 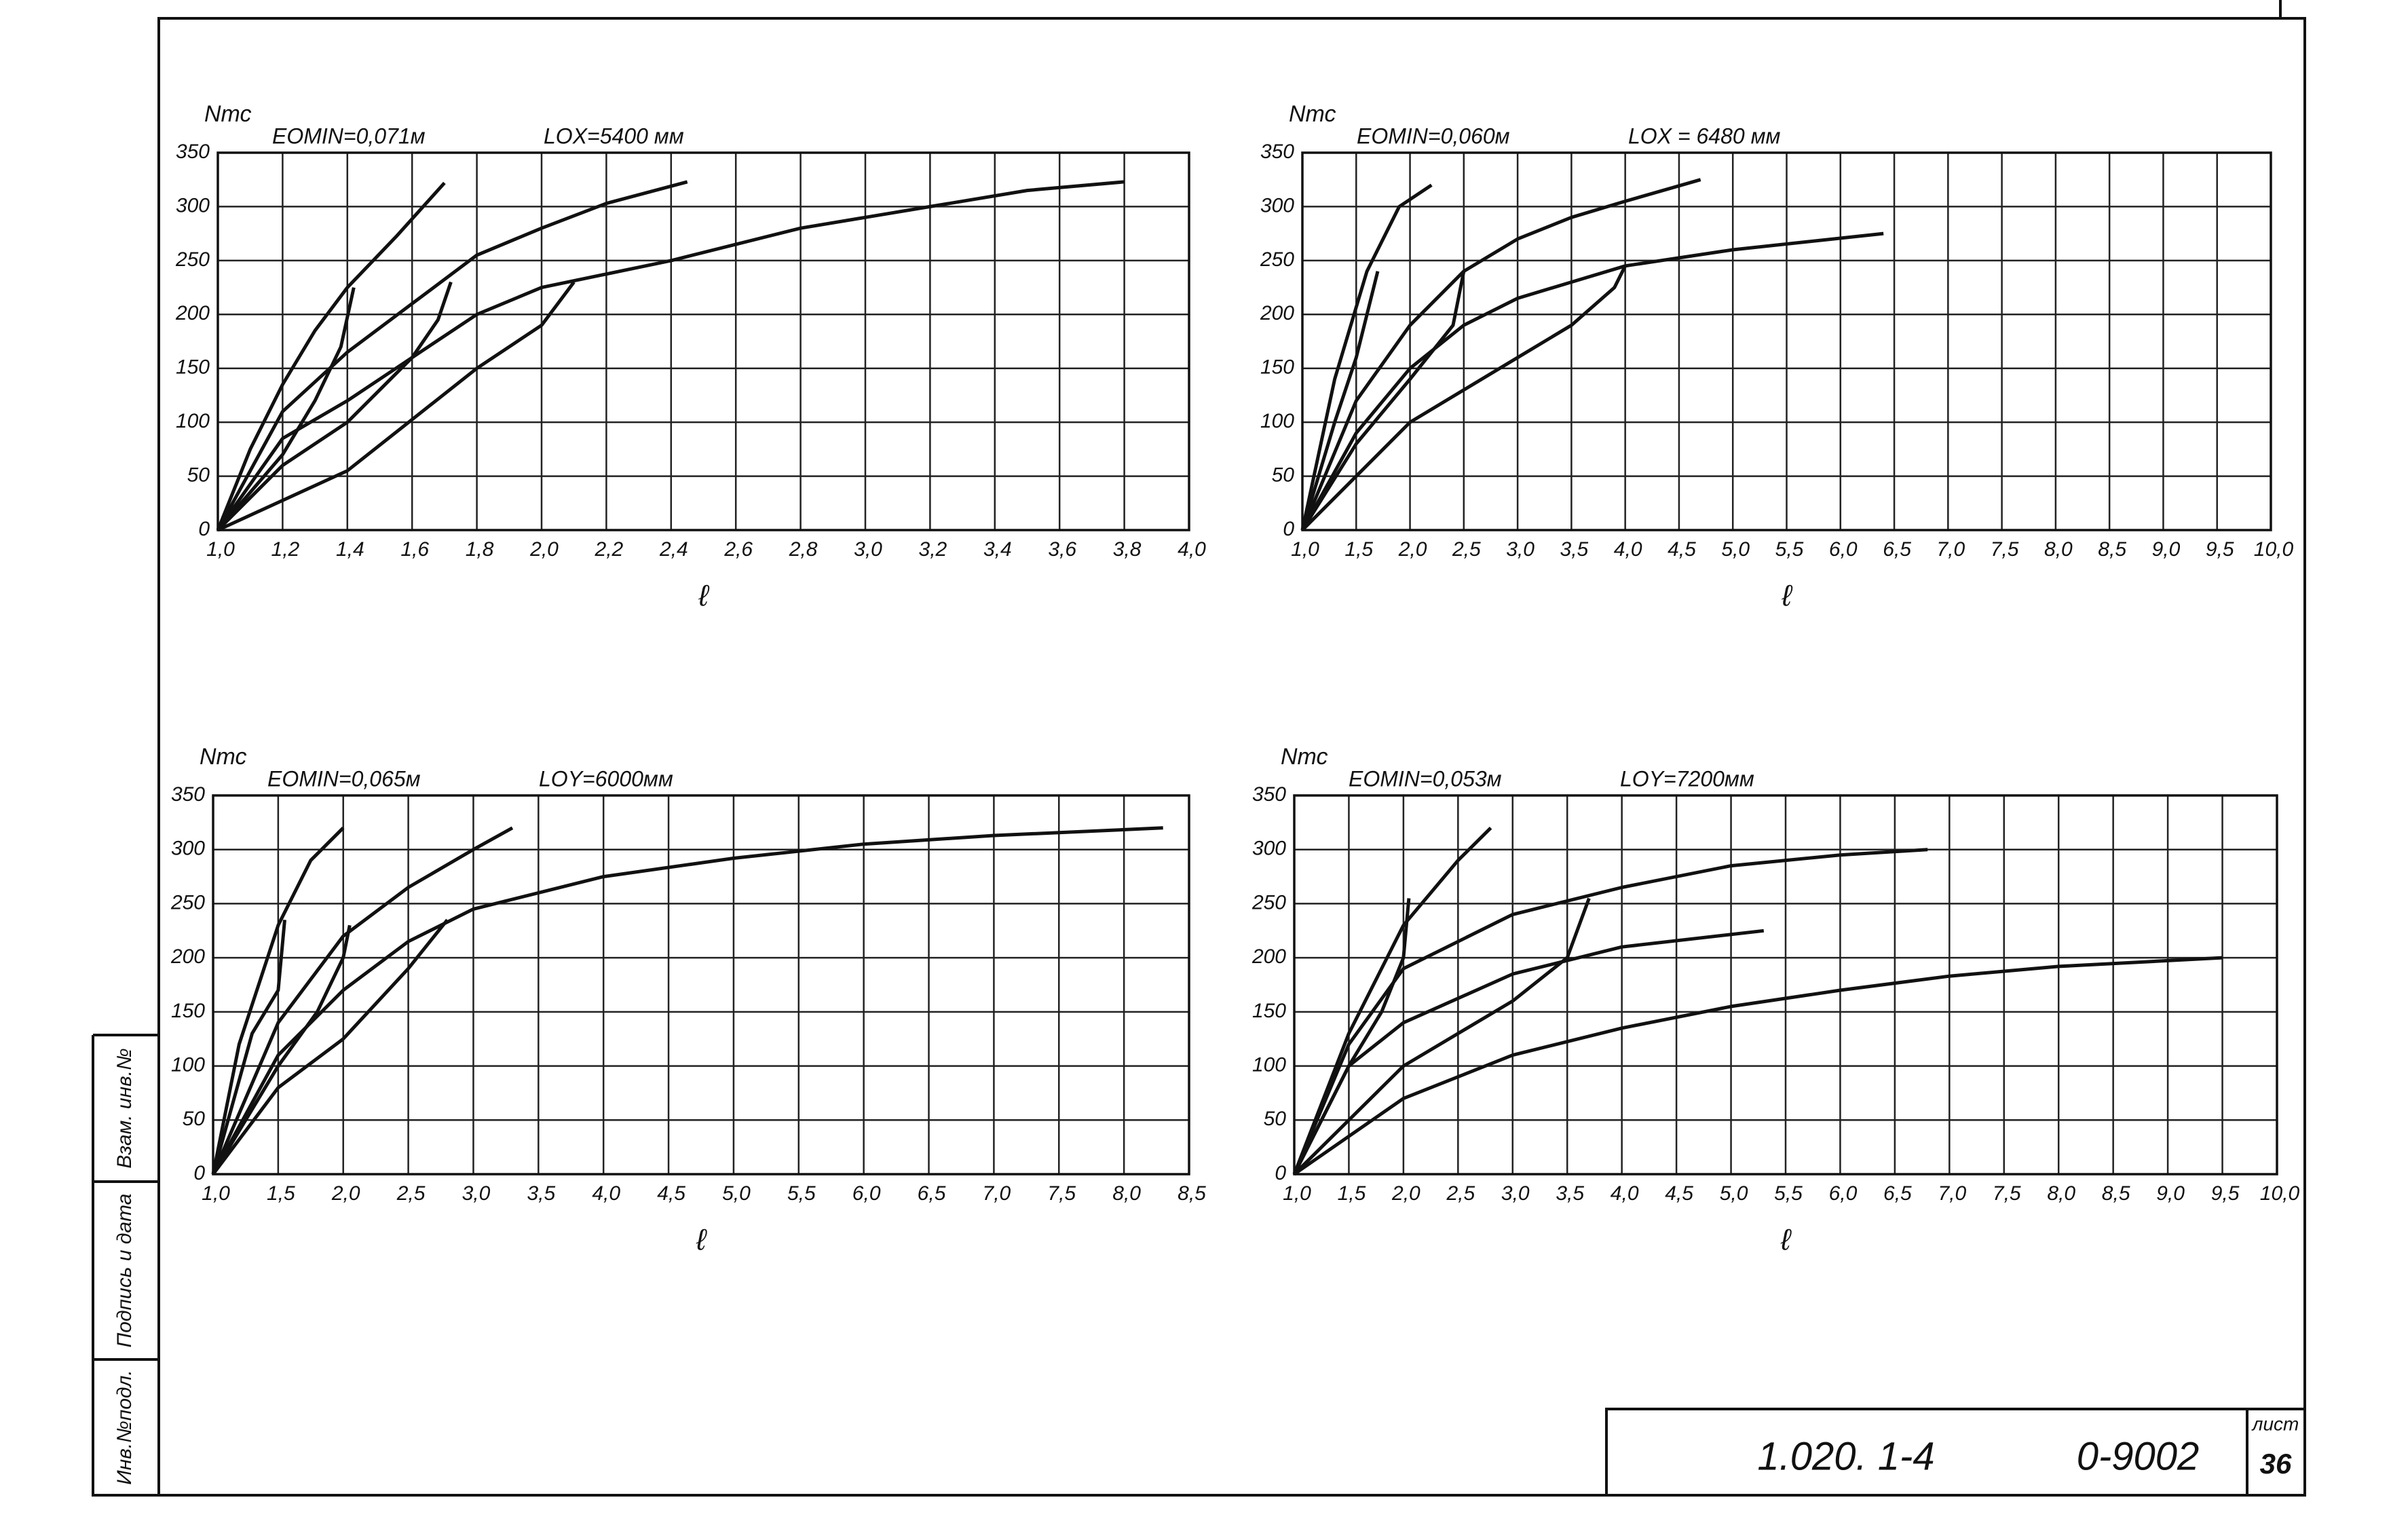 I want to click on x-tick-label: 2,2, so click(x=609, y=549).